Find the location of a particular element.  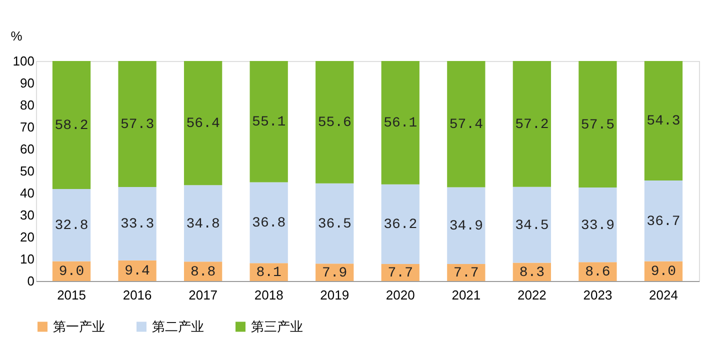

y-tick-label: 40 is located at coordinates (27, 193).